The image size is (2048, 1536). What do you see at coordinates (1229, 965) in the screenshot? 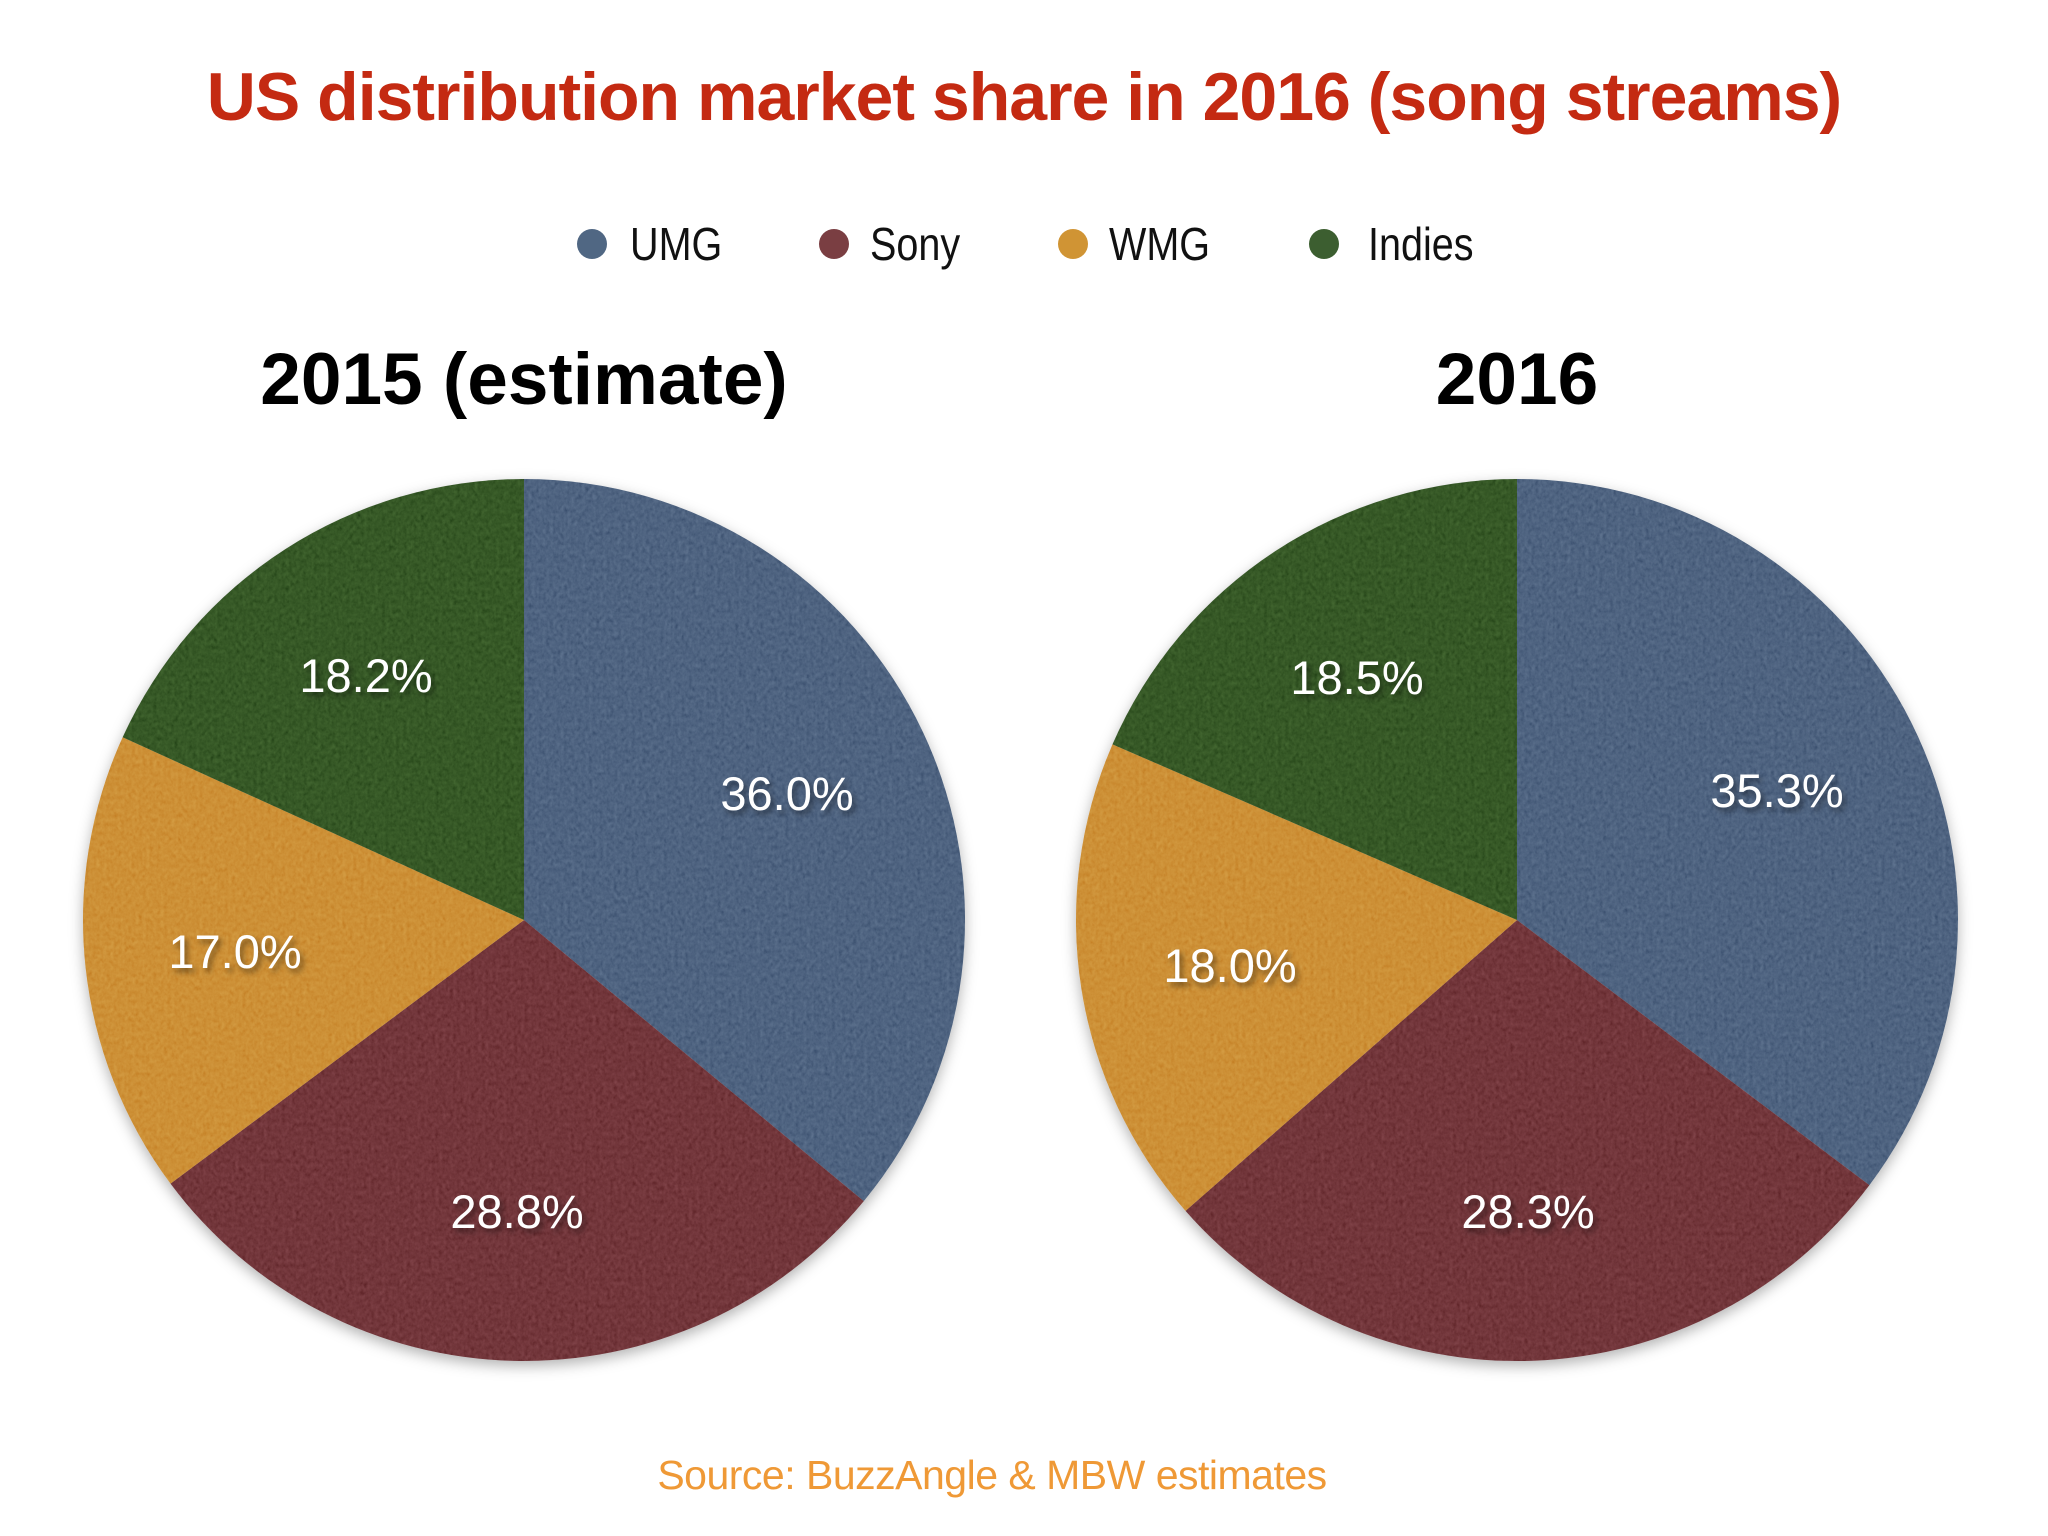
I see `svg-text: 18.0%` at bounding box center [1229, 965].